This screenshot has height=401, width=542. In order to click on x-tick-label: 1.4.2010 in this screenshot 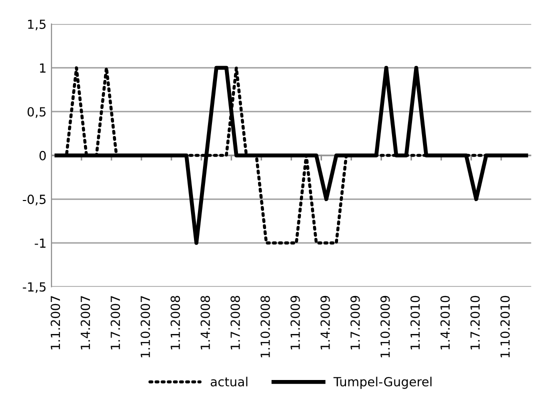, I will do `click(445, 323)`.